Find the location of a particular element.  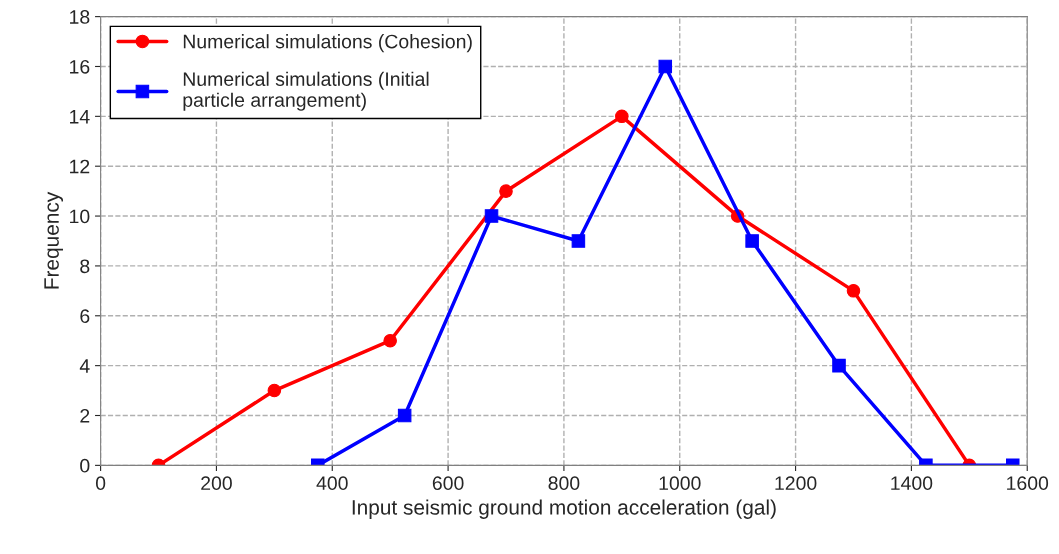

y-tick-label: 6 is located at coordinates (85, 316).